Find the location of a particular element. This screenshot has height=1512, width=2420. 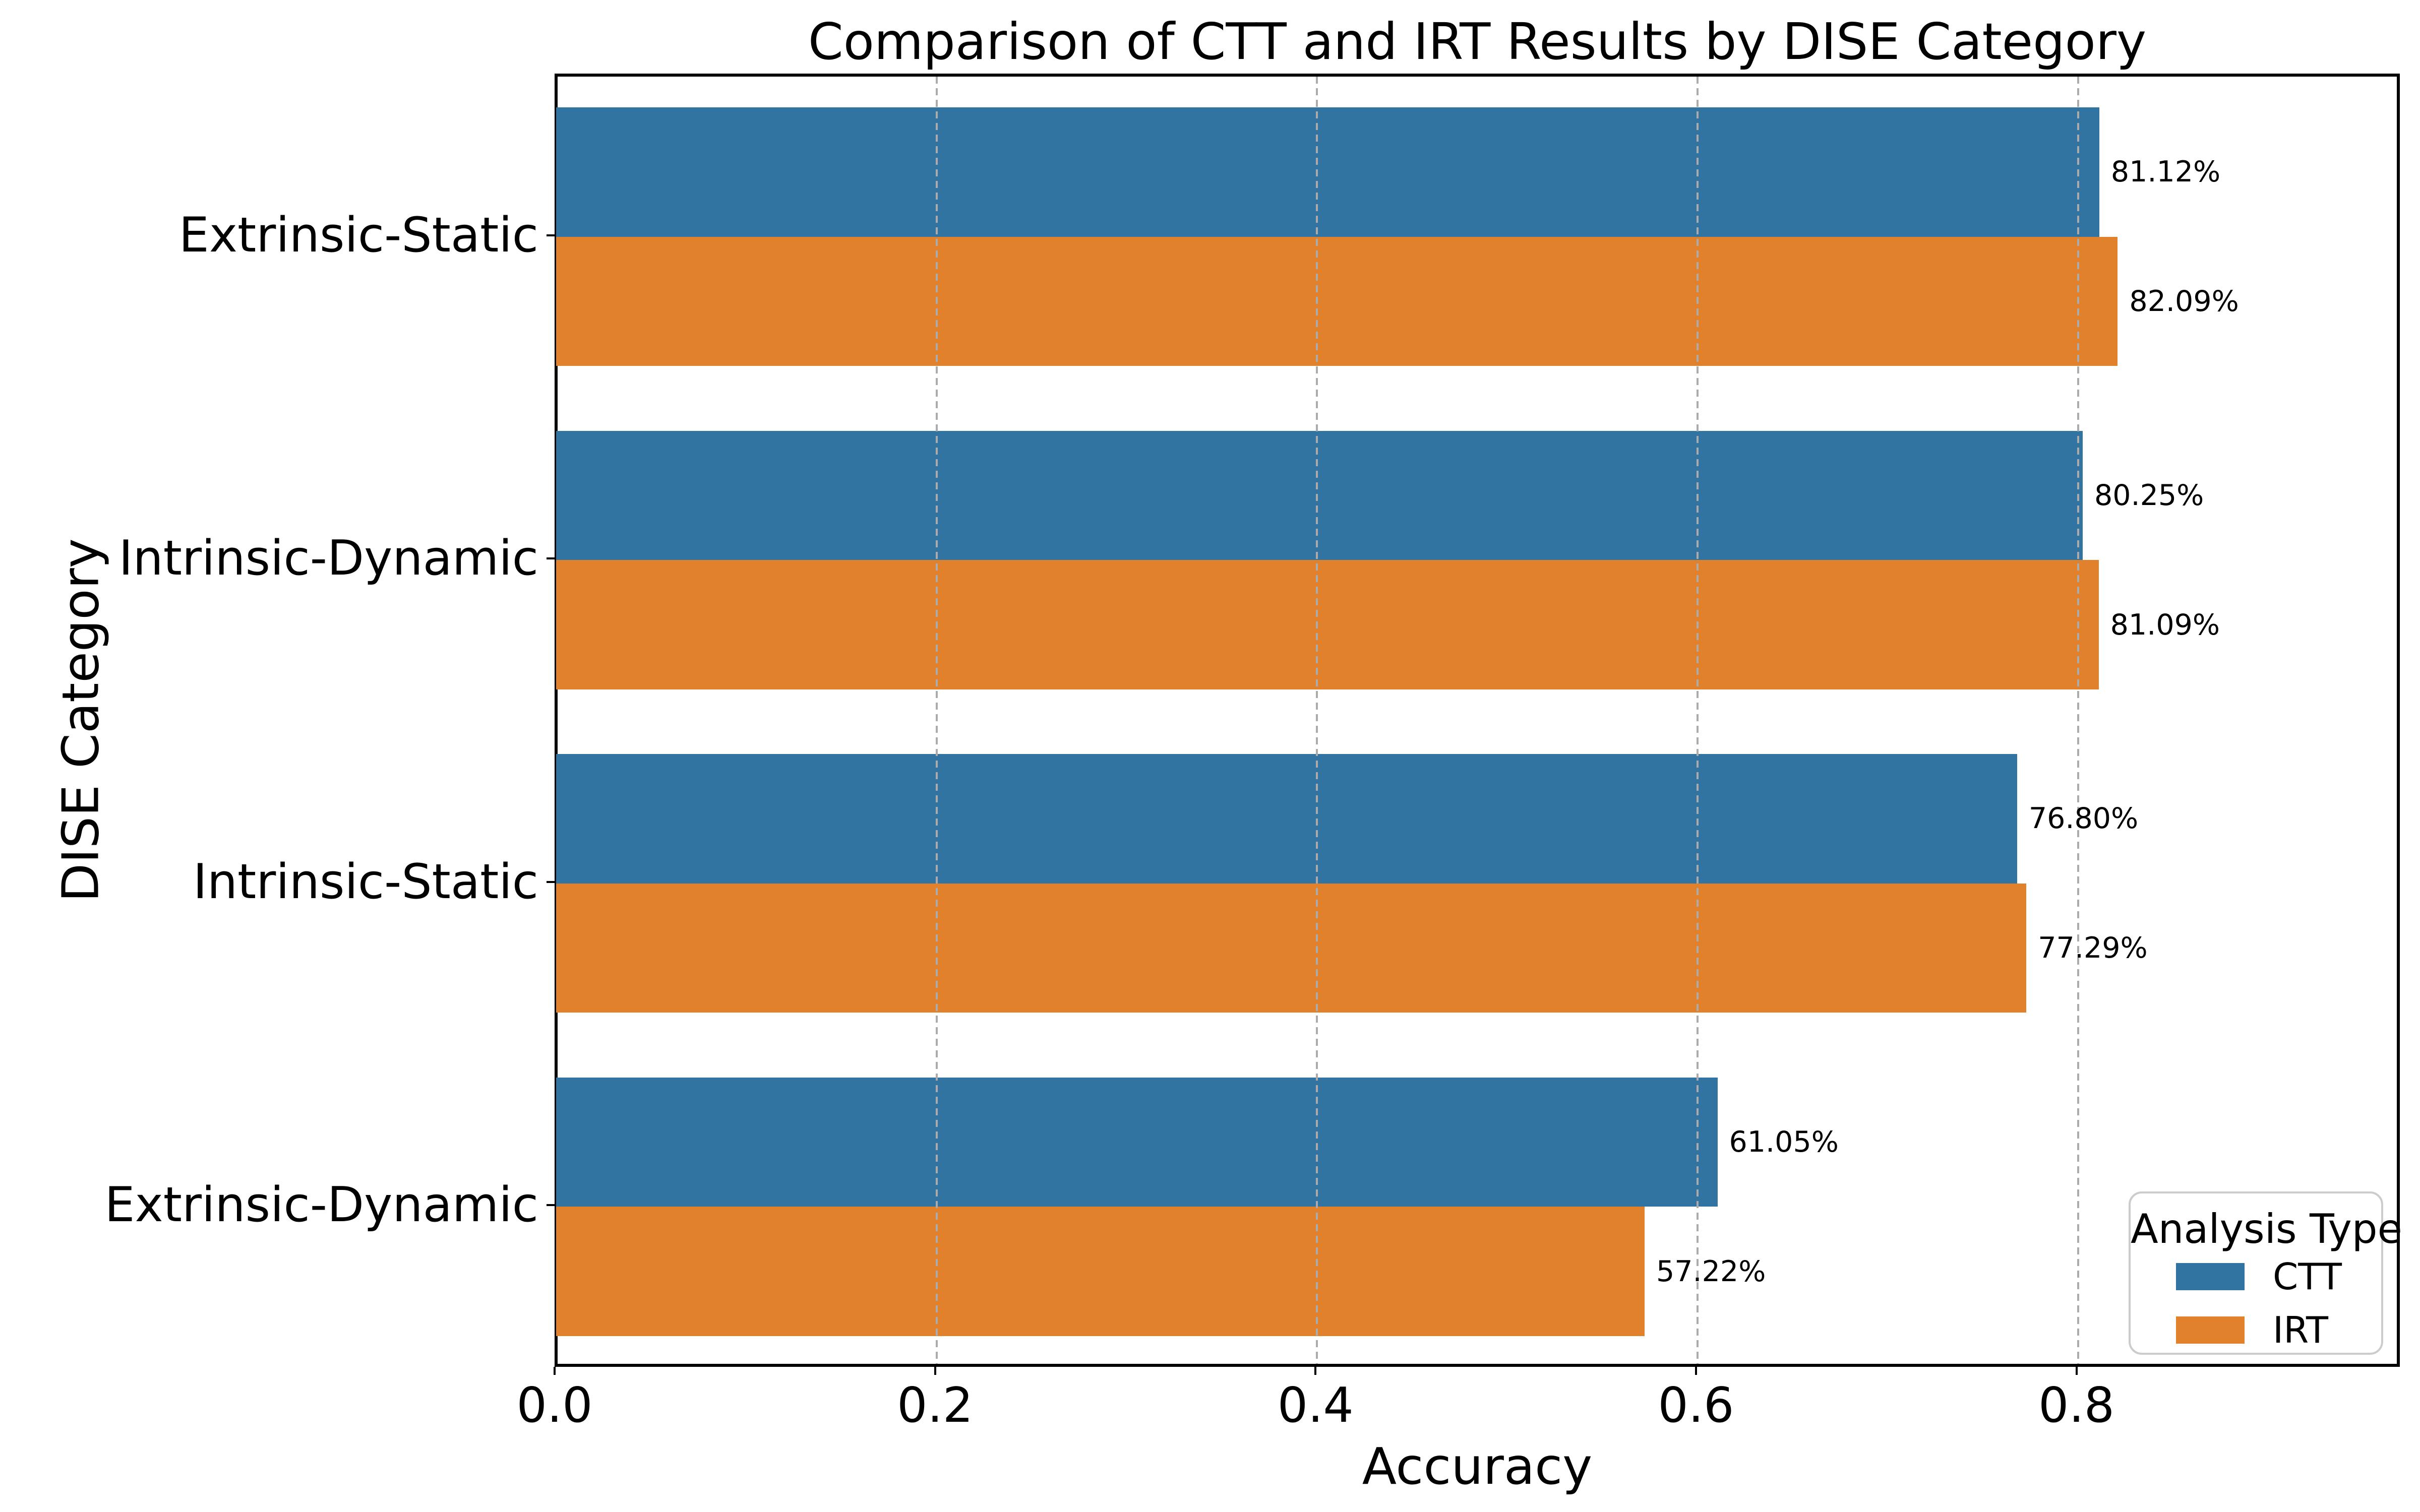

bar-label-CTT-Intrinsic-Dynamic: 80.25% is located at coordinates (2149, 495).